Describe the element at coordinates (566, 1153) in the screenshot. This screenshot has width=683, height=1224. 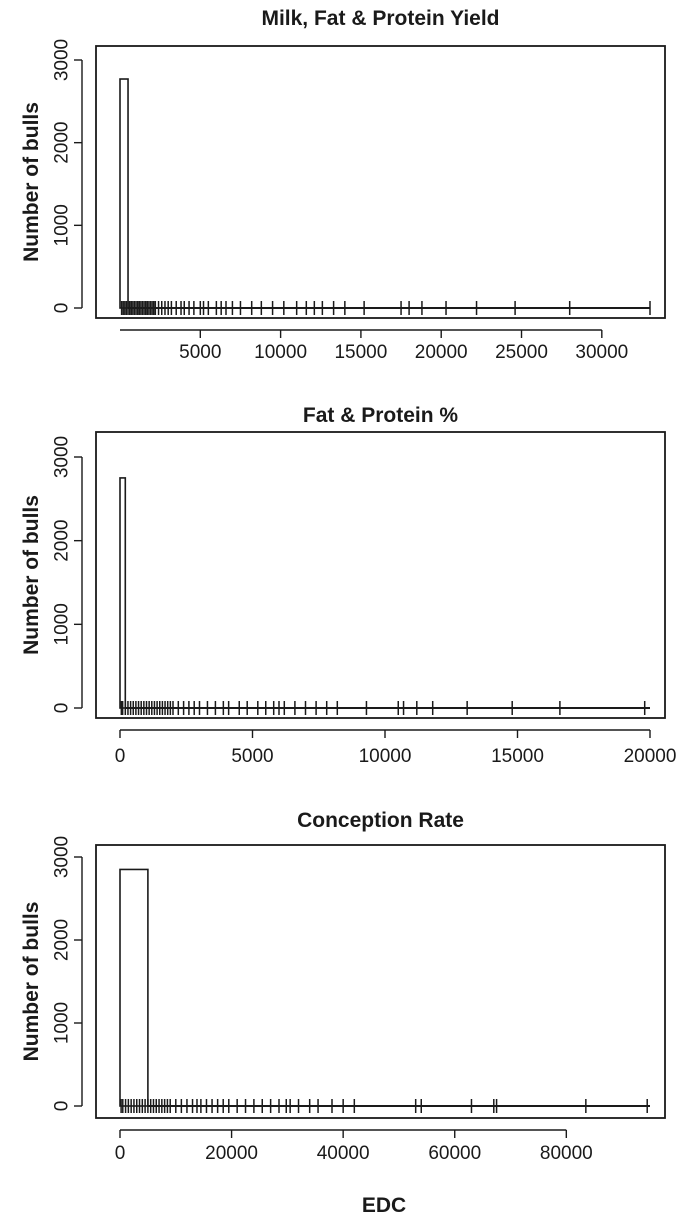
I see `x-tick-label: 80000` at that location.